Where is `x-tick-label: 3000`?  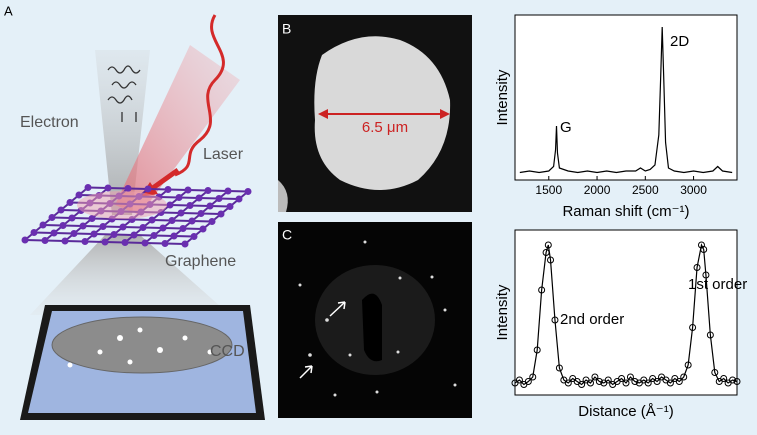
x-tick-label: 3000 is located at coordinates (693, 190).